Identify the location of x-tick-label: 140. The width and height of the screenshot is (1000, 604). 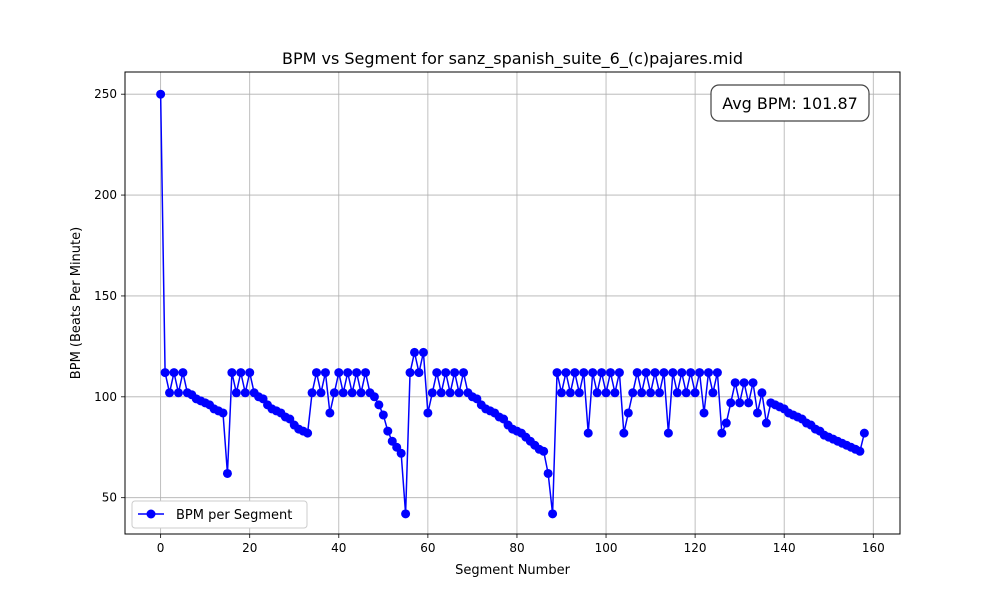
(784, 548).